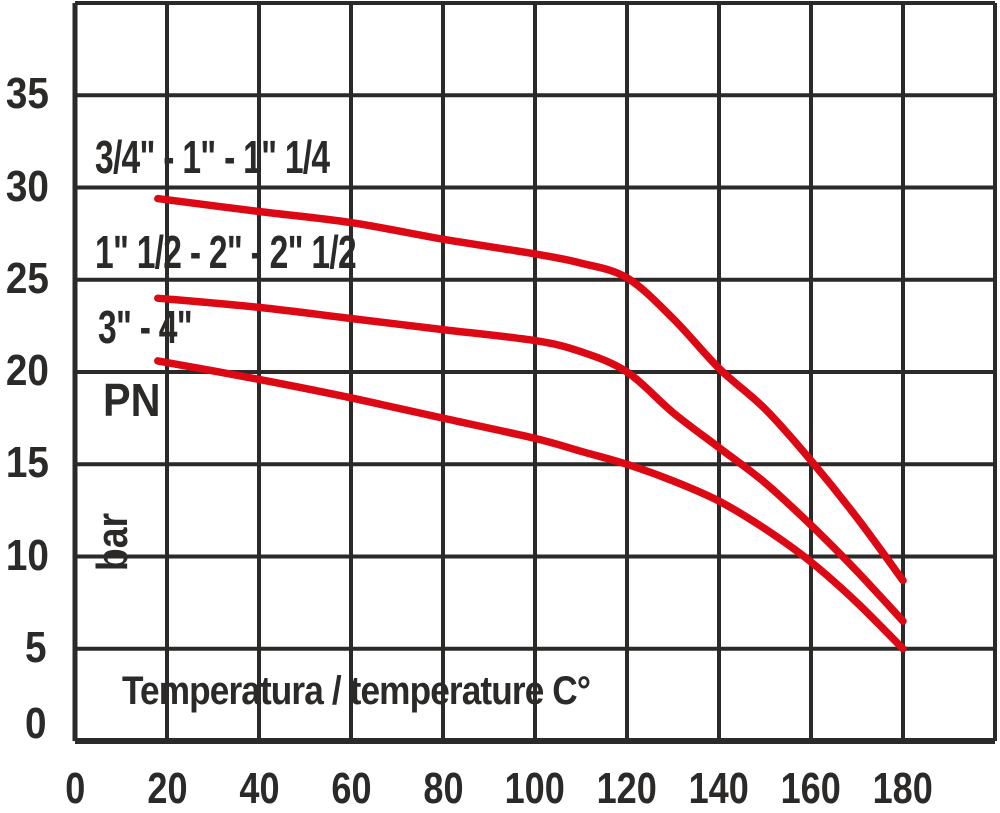  I want to click on x-tick-label: 100, so click(535, 789).